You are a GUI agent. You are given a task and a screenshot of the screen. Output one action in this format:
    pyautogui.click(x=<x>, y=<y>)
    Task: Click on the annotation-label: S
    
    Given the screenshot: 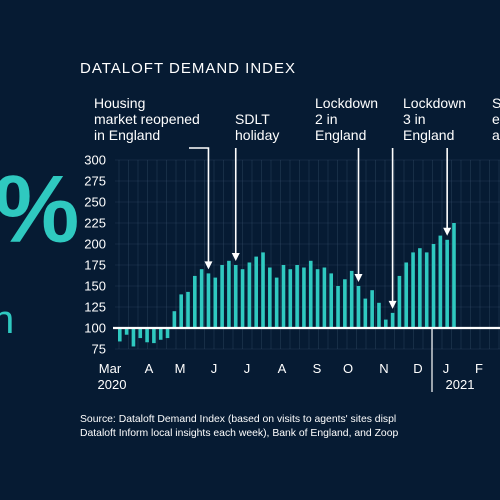 What is the action you would take?
    pyautogui.click(x=496, y=103)
    